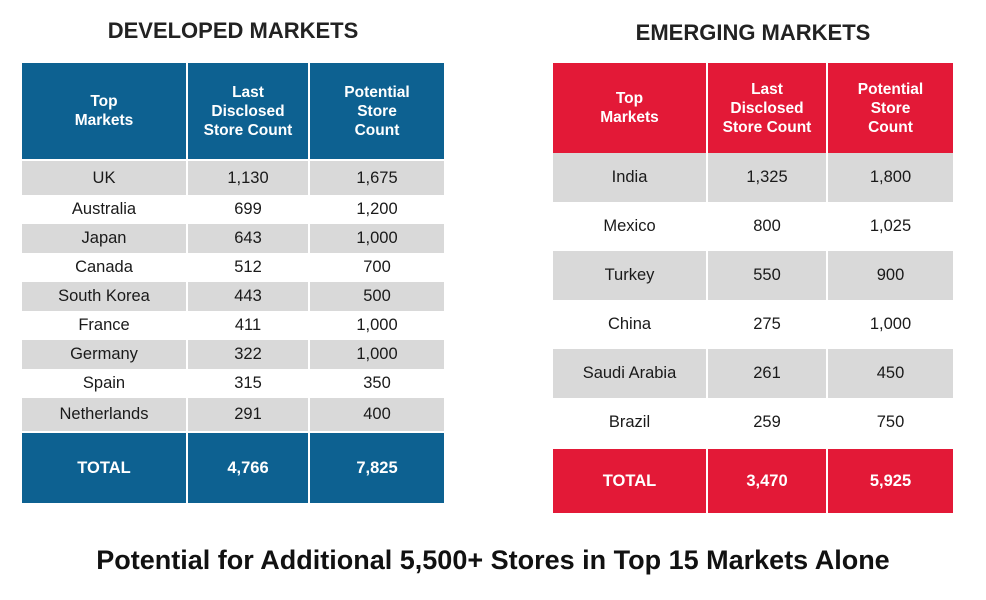 Image resolution: width=986 pixels, height=600 pixels. I want to click on potential-count-cell: 1,800, so click(889, 177).